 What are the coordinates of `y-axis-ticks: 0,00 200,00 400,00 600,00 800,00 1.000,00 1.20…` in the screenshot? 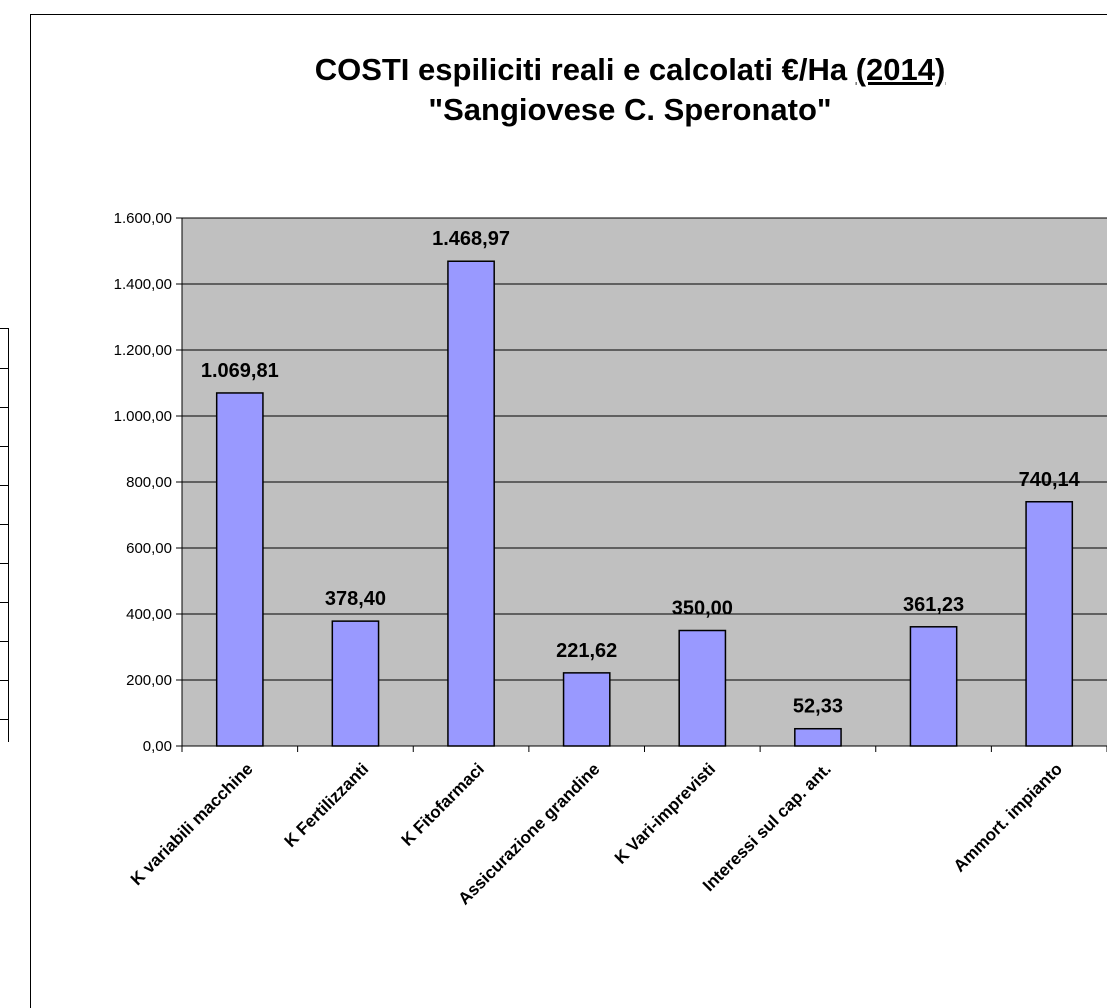 It's located at (148, 482).